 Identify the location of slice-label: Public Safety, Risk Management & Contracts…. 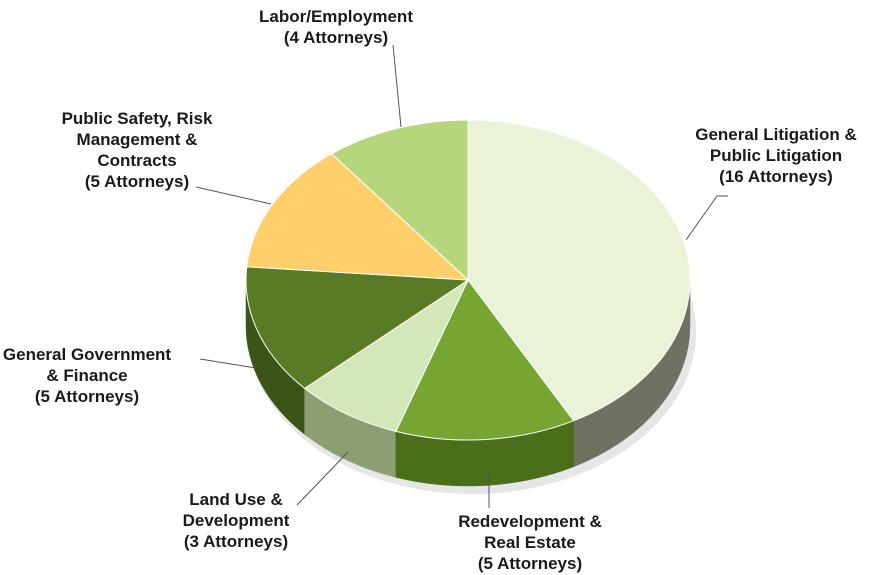
(137, 150).